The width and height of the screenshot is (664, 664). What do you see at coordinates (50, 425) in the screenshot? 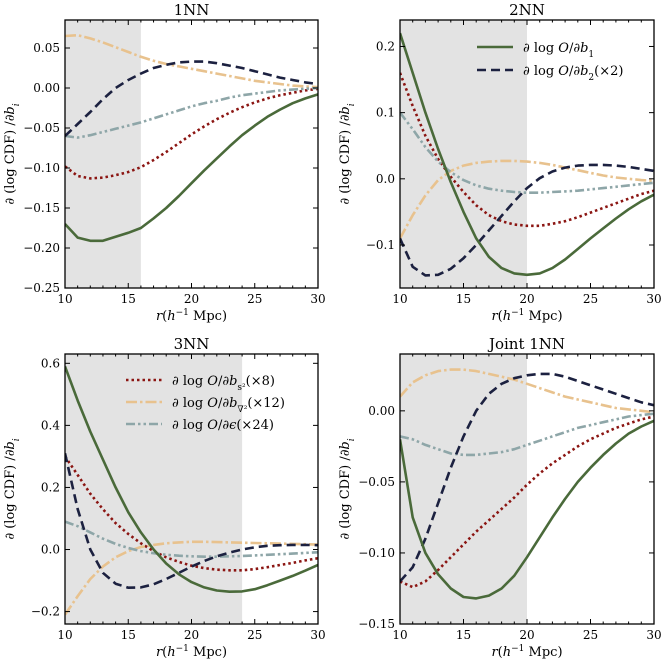
I see `y-tick-label: 0.4` at bounding box center [50, 425].